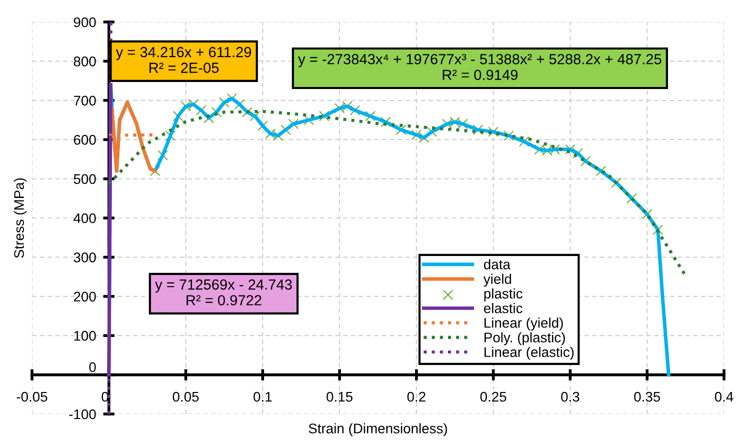  I want to click on x-tick-label: 0.25, so click(493, 397).